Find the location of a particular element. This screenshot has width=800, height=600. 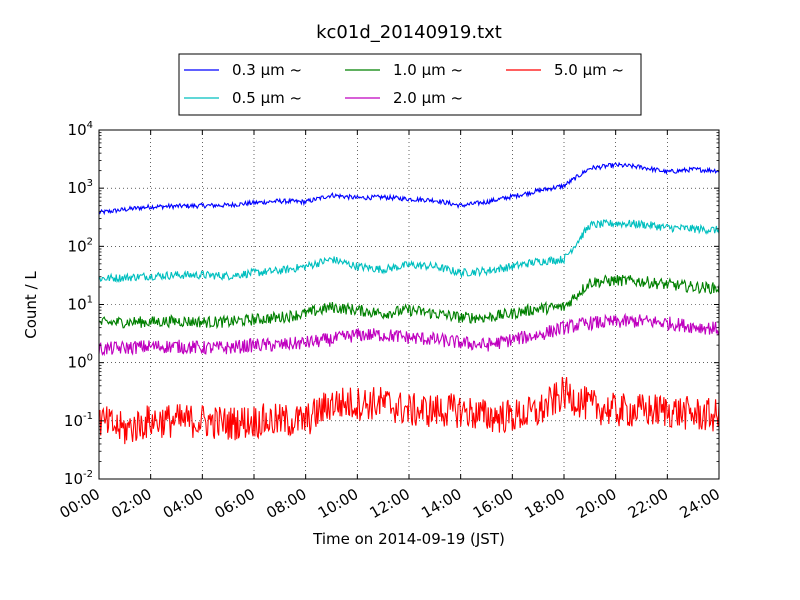

y-tick-label: 10² is located at coordinates (80, 245).